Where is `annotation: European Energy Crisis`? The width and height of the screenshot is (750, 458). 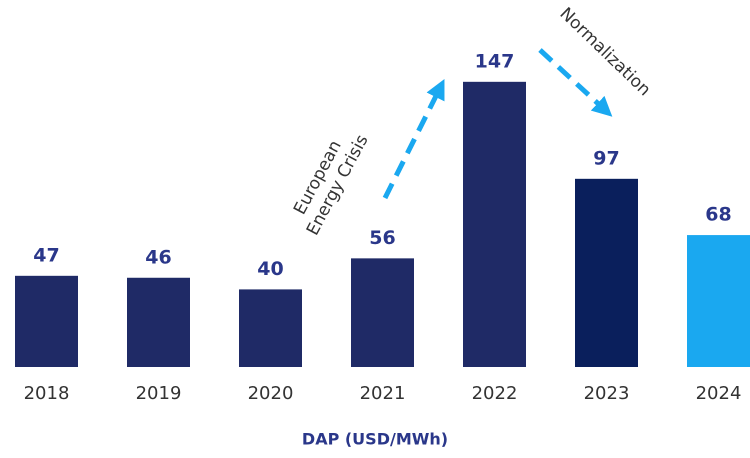
annotation: European Energy Crisis is located at coordinates (328, 180).